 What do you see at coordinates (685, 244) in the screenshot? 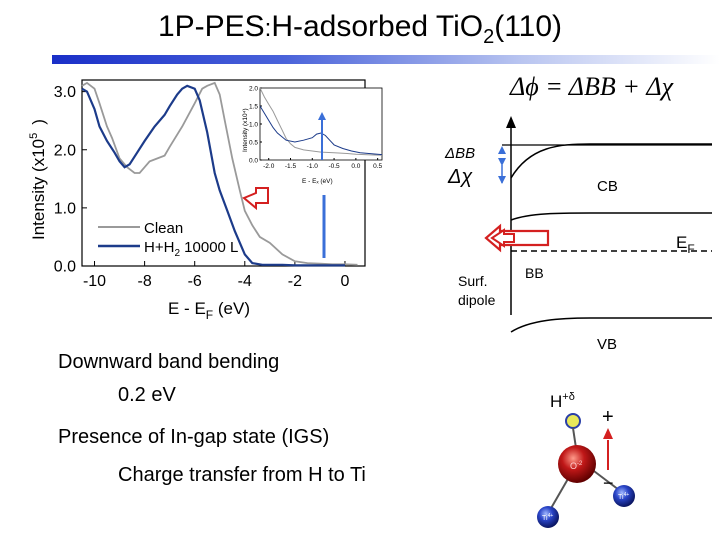
I see `ef-label: EF` at bounding box center [685, 244].